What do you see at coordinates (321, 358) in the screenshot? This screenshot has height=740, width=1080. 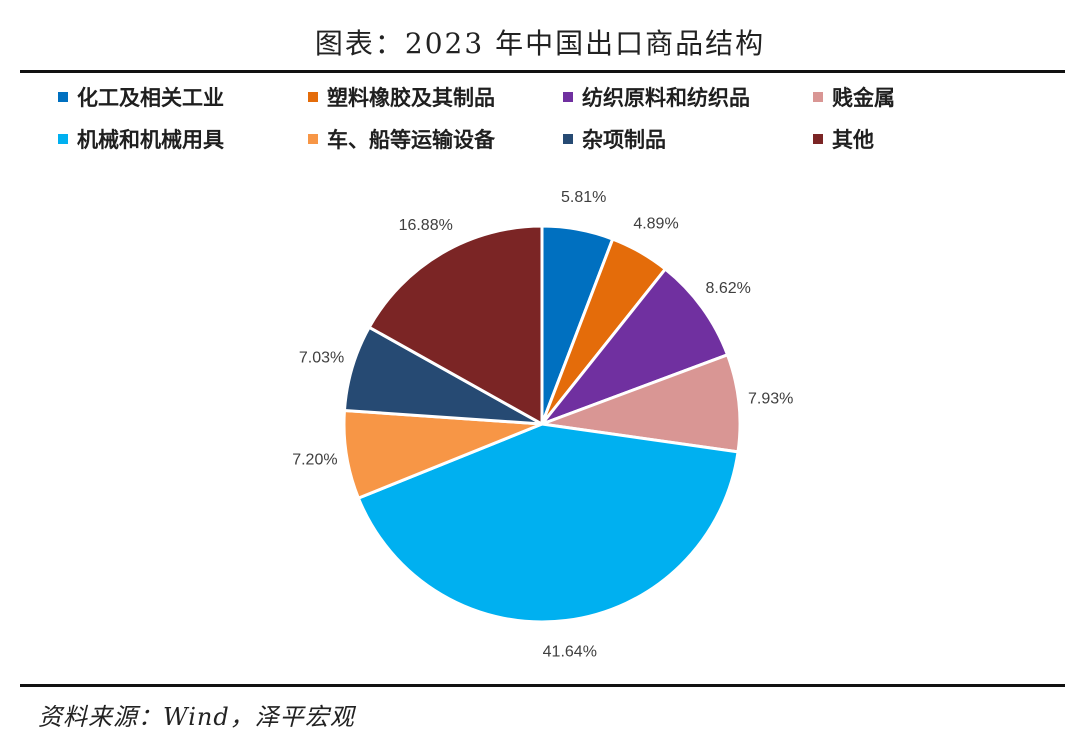 I see `slice-value-label: 7.03%` at bounding box center [321, 358].